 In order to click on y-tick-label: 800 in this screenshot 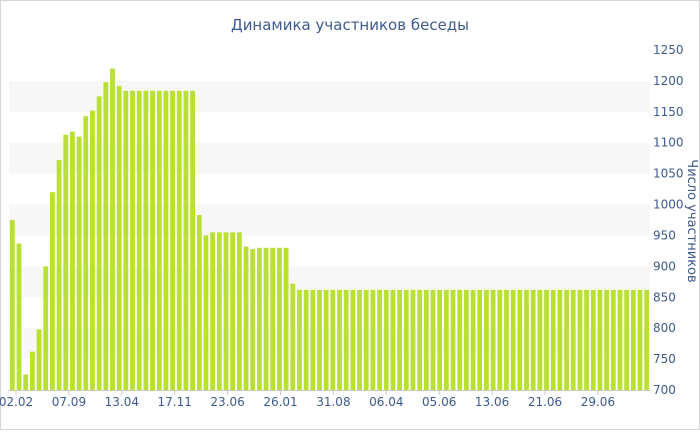, I will do `click(664, 328)`.